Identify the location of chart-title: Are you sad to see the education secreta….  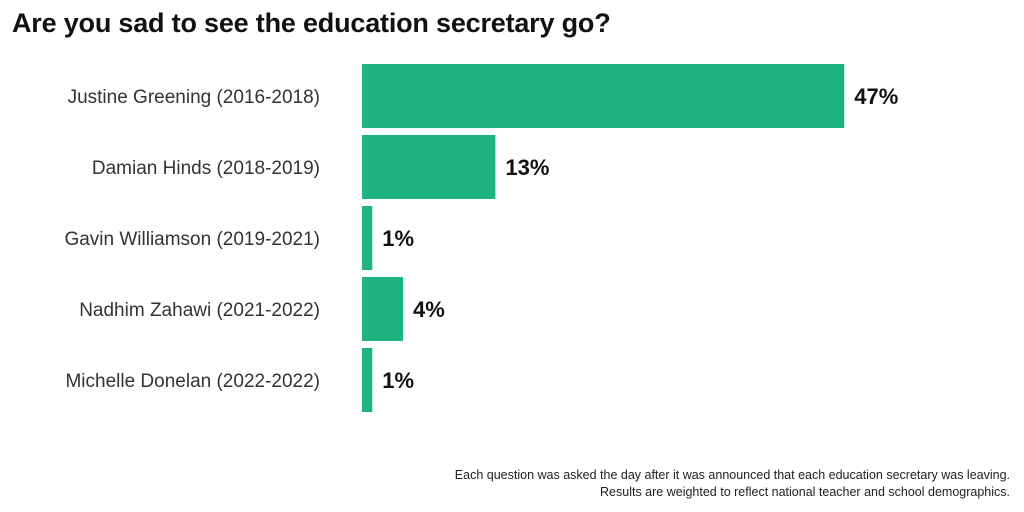
(311, 23).